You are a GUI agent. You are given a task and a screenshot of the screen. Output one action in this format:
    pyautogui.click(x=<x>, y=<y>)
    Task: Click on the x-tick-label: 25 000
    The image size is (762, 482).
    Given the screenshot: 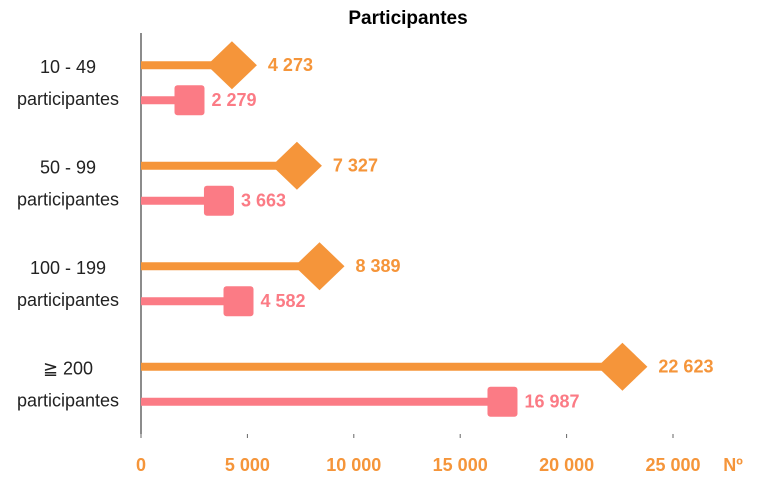 What is the action you would take?
    pyautogui.click(x=672, y=465)
    